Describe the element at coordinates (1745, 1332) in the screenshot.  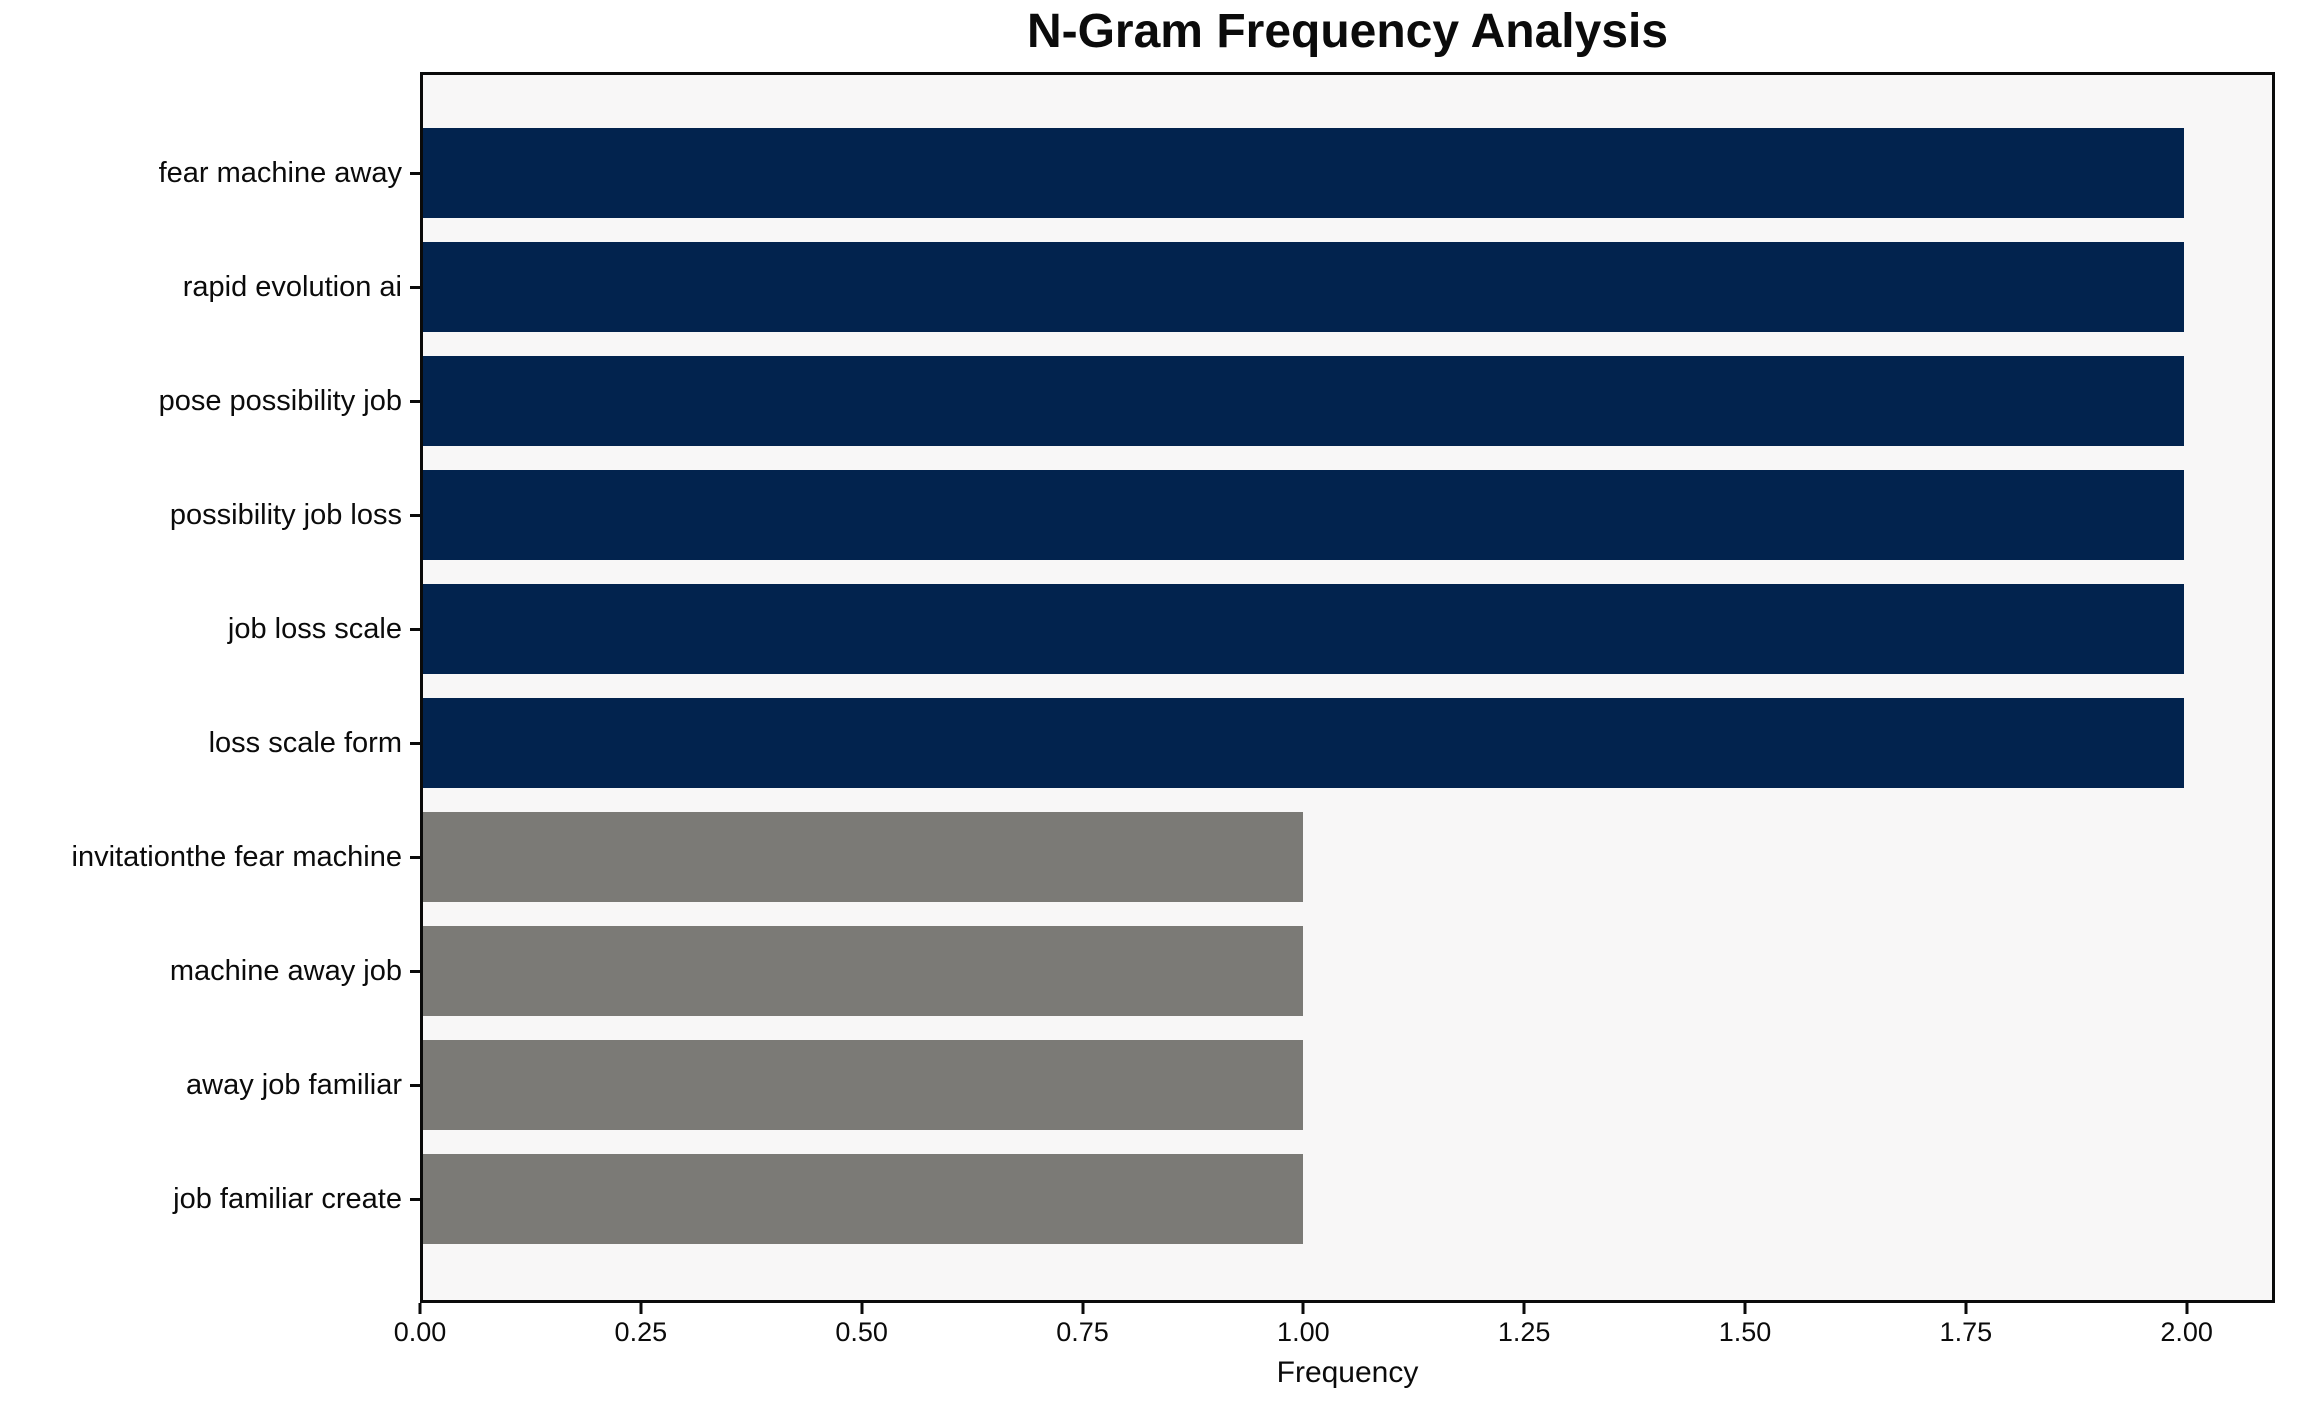
I see `x-tick-label: 1.50` at that location.